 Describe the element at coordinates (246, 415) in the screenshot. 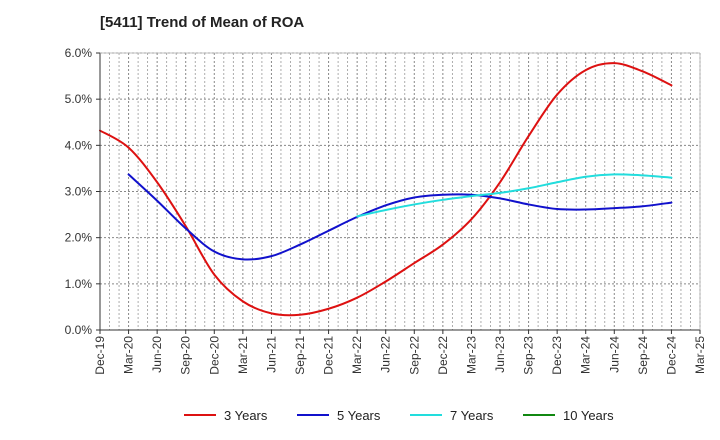

I see `legend-label-3-years: 3 Years` at that location.